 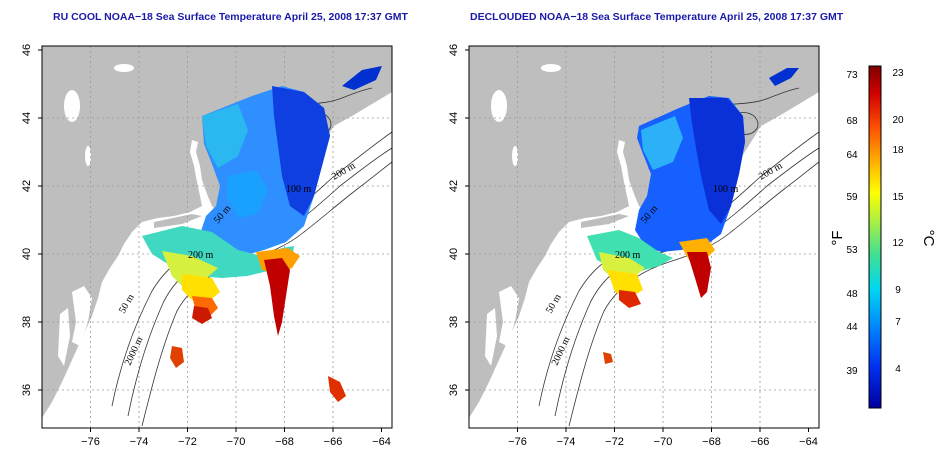 What do you see at coordinates (898, 73) in the screenshot?
I see `colorbar-celsius-tick: 23` at bounding box center [898, 73].